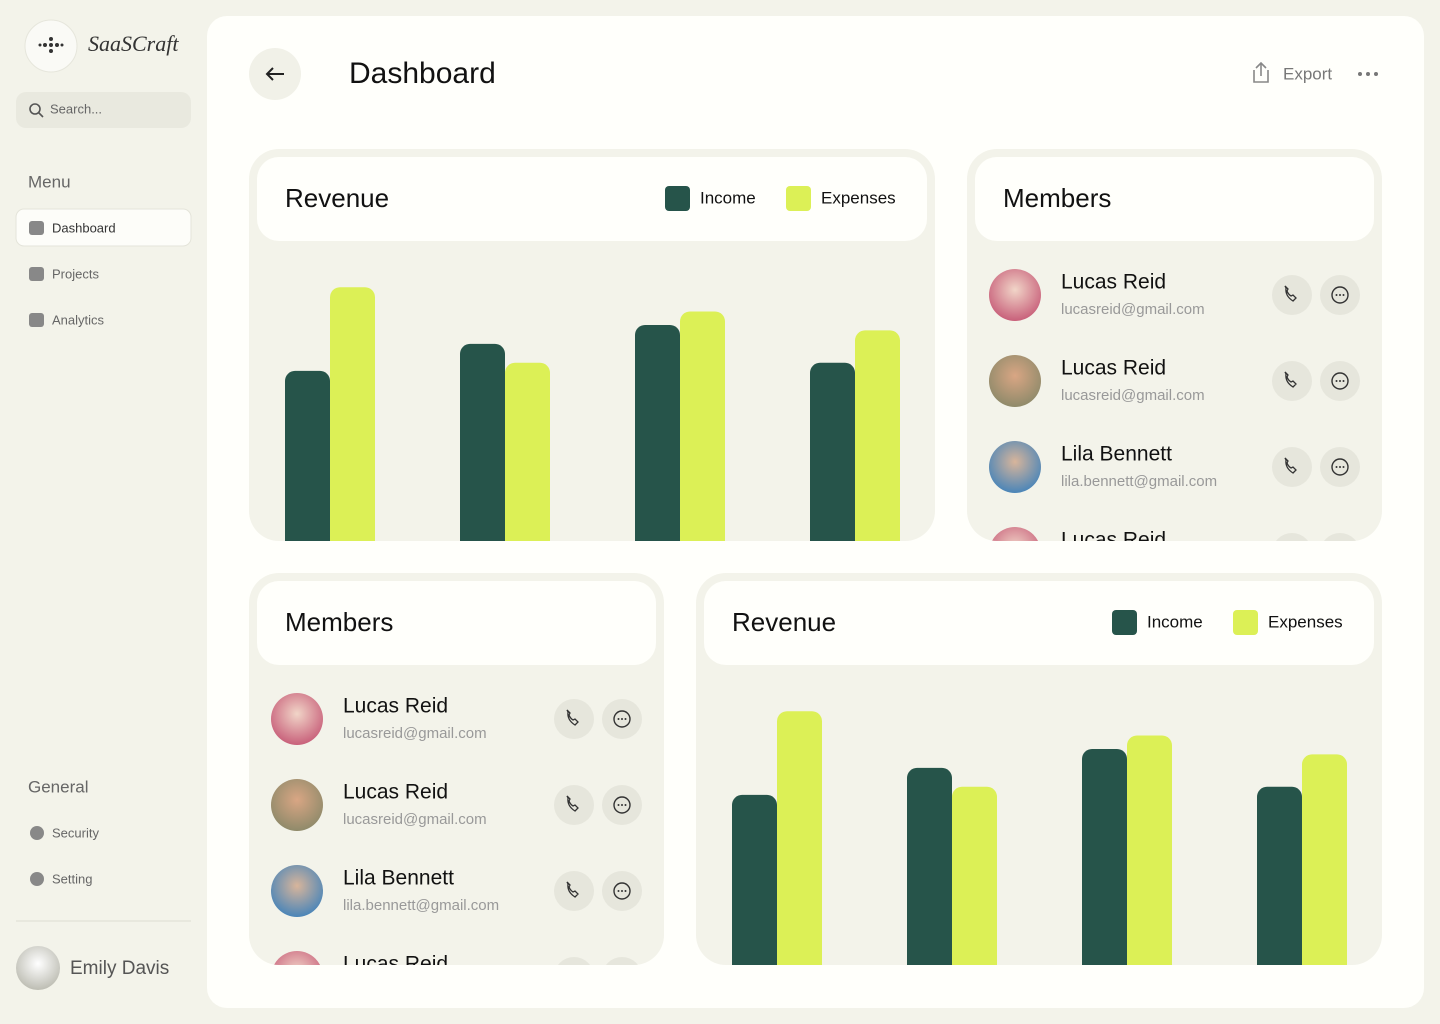 This screenshot has height=1024, width=1440. What do you see at coordinates (72, 878) in the screenshot?
I see `menu-item: Setting` at bounding box center [72, 878].